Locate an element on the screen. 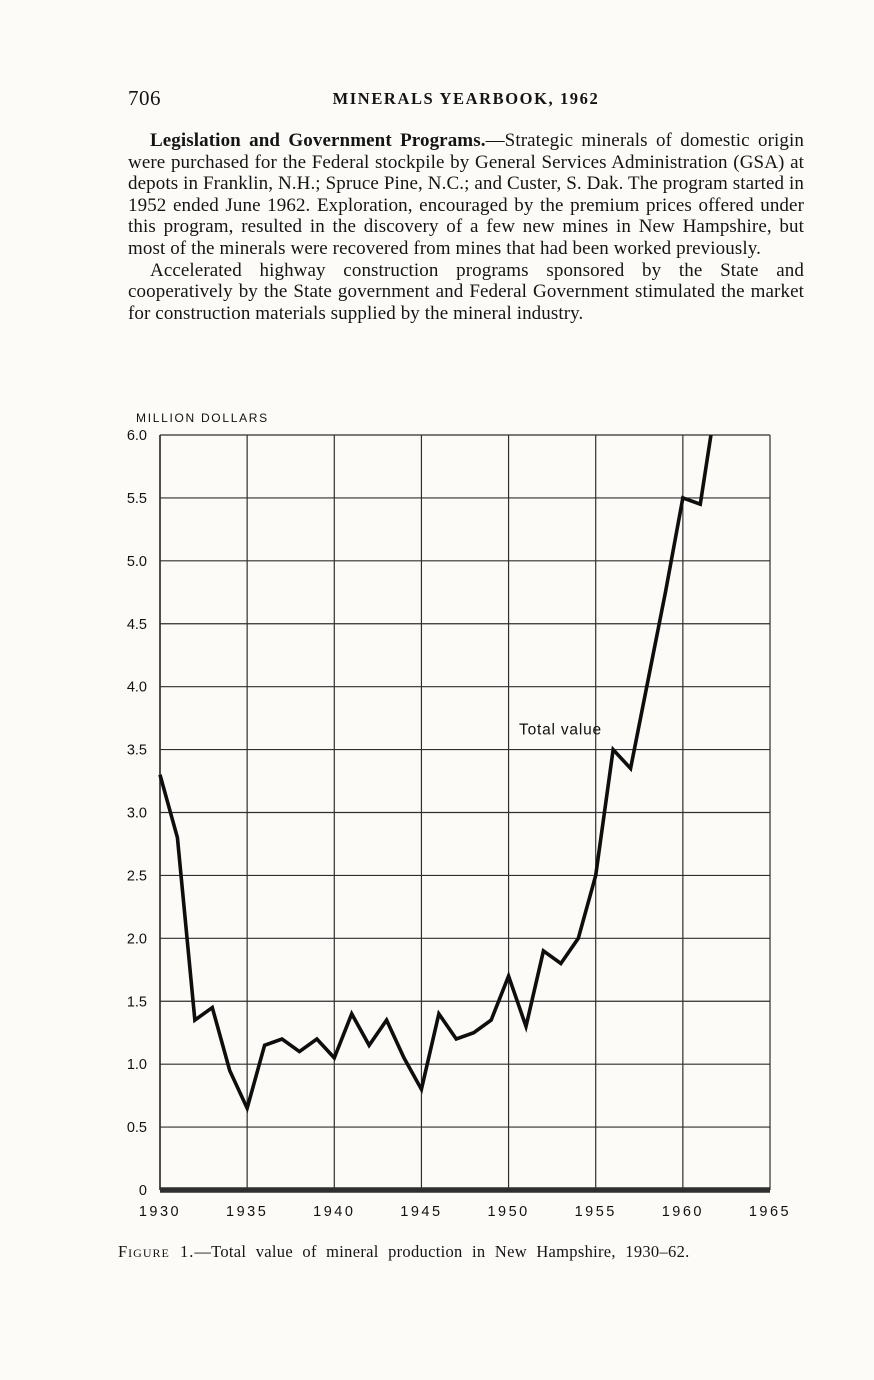  figure-label: Figure 1. is located at coordinates (156, 1251).